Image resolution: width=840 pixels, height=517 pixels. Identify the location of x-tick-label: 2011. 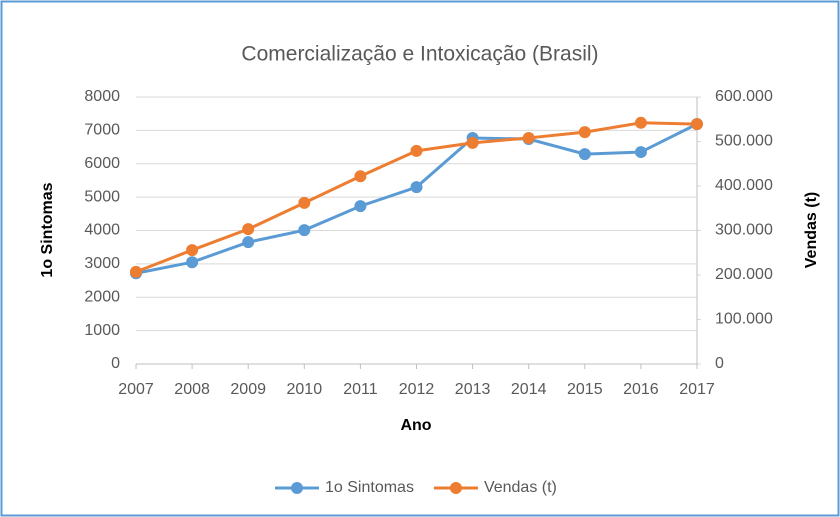
(360, 389).